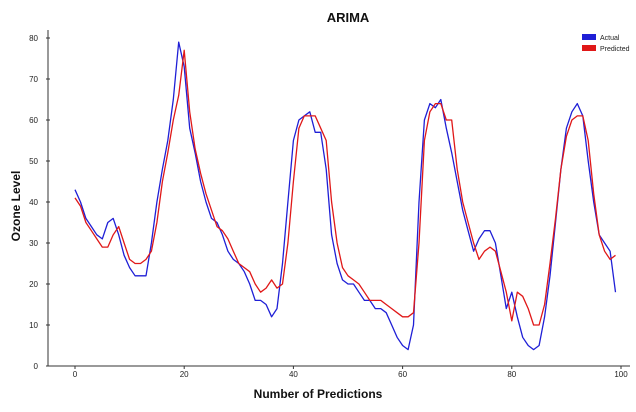 The height and width of the screenshot is (412, 636). What do you see at coordinates (16, 206) in the screenshot?
I see `y-axis-title: Ozone Level` at bounding box center [16, 206].